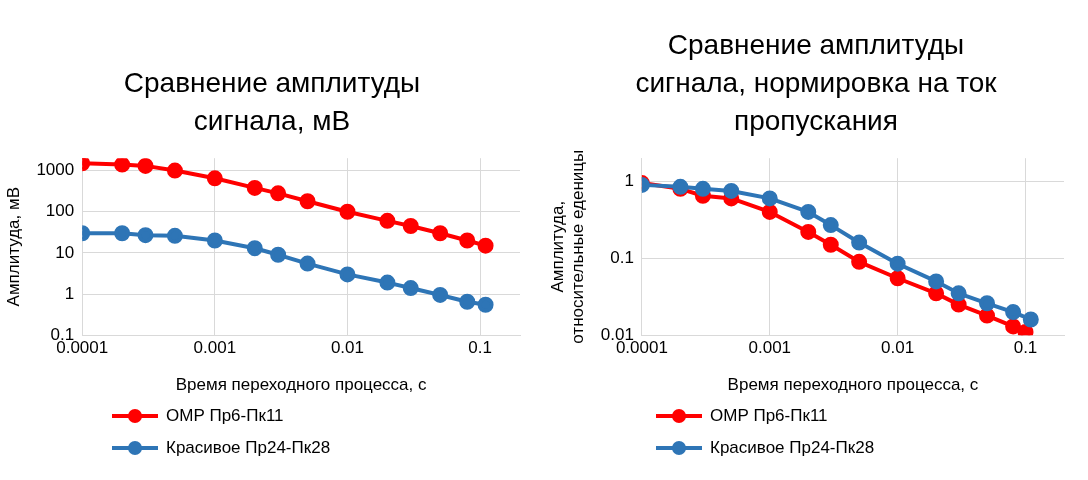 This screenshot has width=1088, height=480. What do you see at coordinates (272, 102) in the screenshot?
I see `chart-title: Сравнение амплитуды сигнала, мВ` at bounding box center [272, 102].